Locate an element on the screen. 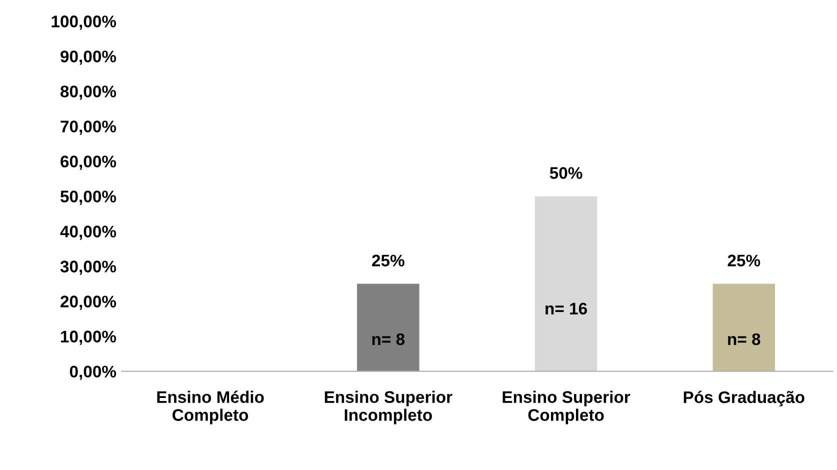 This screenshot has width=837, height=470. y-tick-label: 70,00% is located at coordinates (88, 127).